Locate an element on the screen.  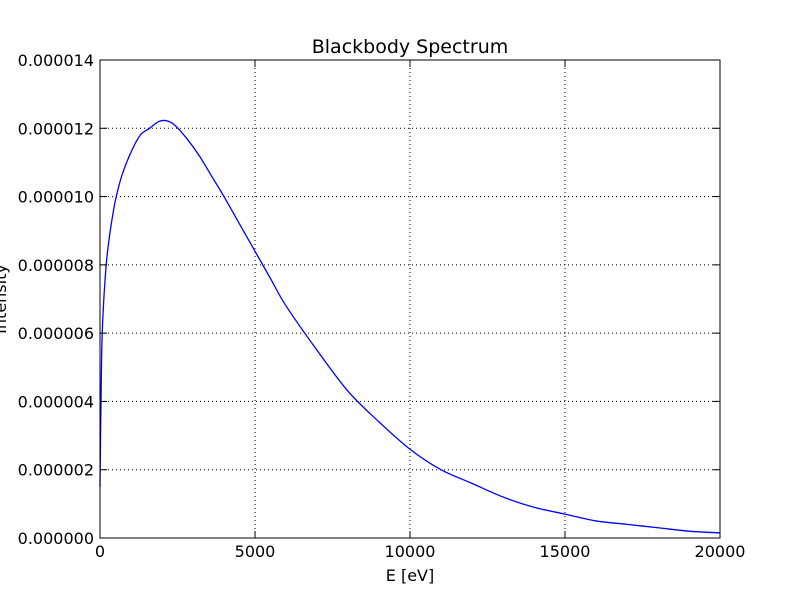
chart-title: Blackbody Spectrum is located at coordinates (410, 47).